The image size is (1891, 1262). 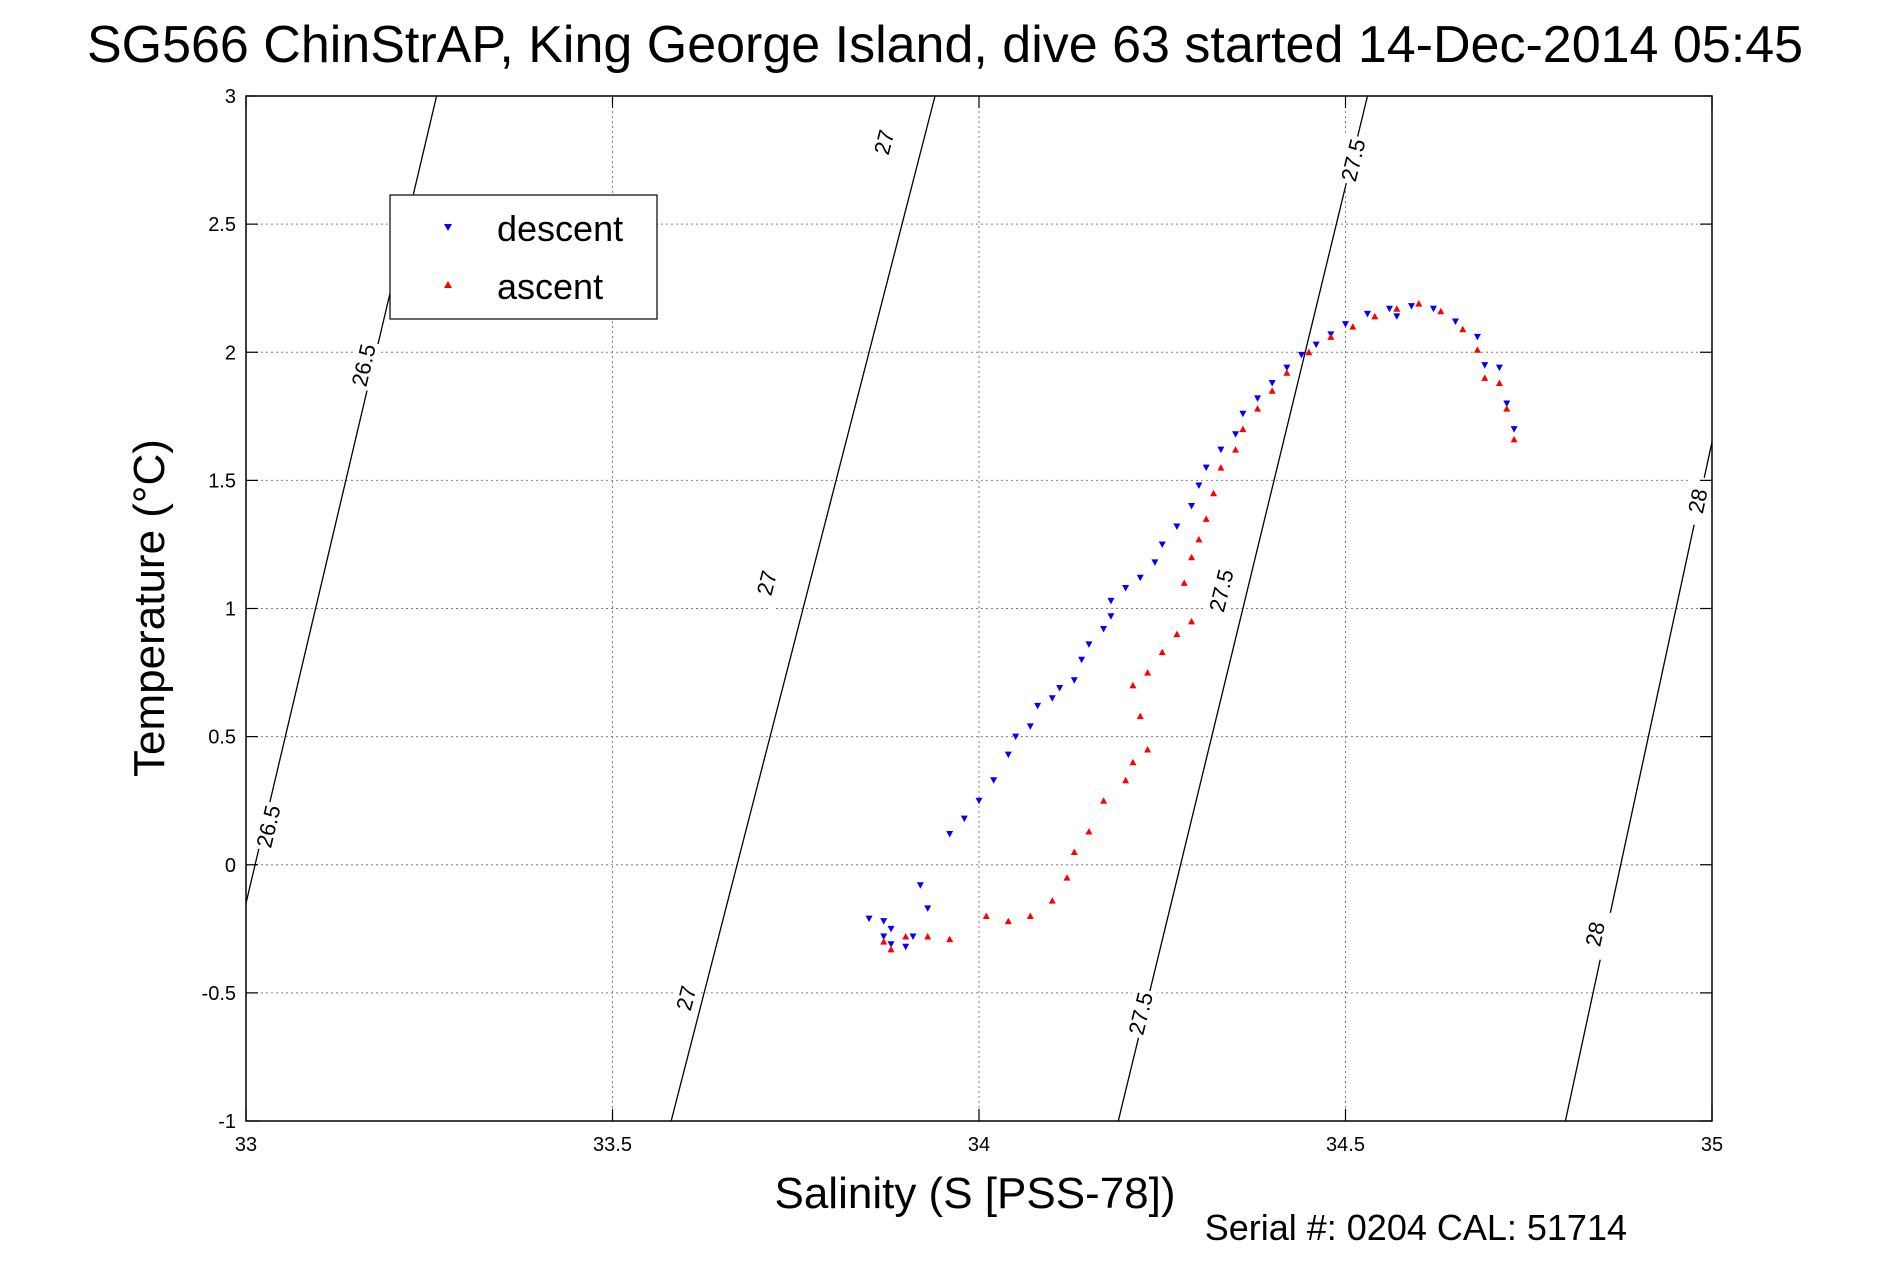 I want to click on legend-descent-label: descent, so click(x=560, y=228).